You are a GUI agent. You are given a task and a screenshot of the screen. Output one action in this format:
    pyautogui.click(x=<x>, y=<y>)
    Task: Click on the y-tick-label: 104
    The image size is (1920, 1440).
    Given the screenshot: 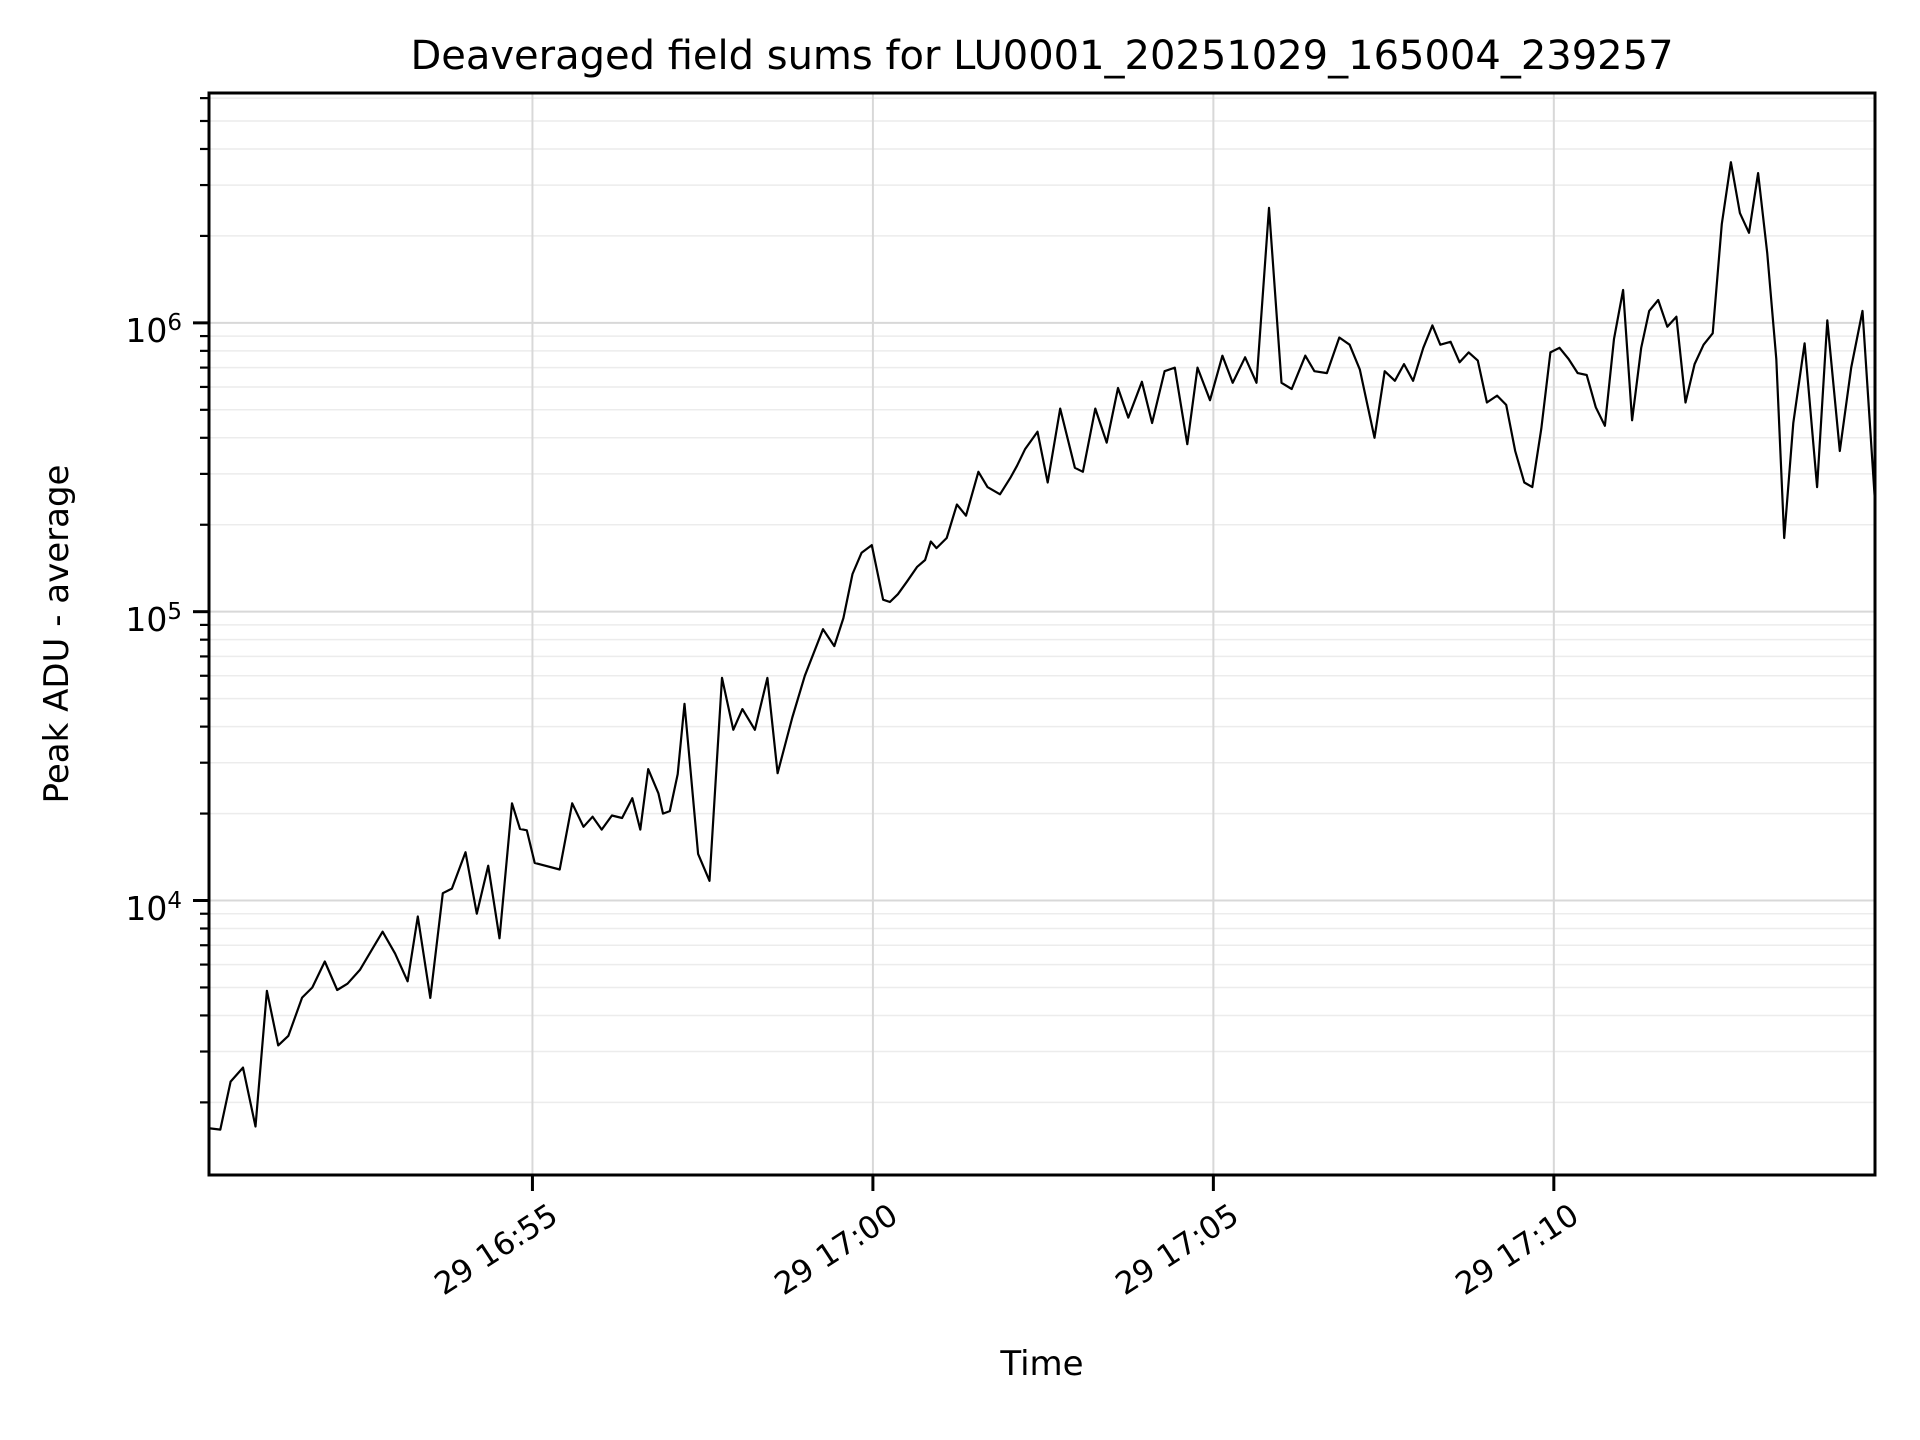 What is the action you would take?
    pyautogui.click(x=153, y=907)
    